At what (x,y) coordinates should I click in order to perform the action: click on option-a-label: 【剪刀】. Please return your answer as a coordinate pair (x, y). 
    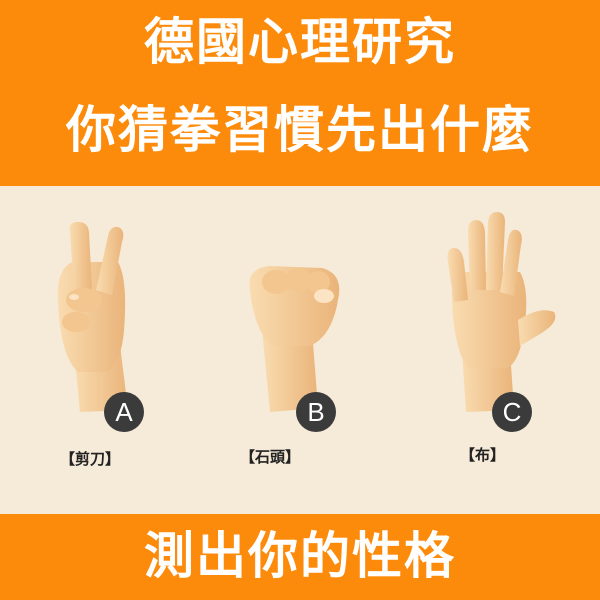
    Looking at the image, I should click on (90, 459).